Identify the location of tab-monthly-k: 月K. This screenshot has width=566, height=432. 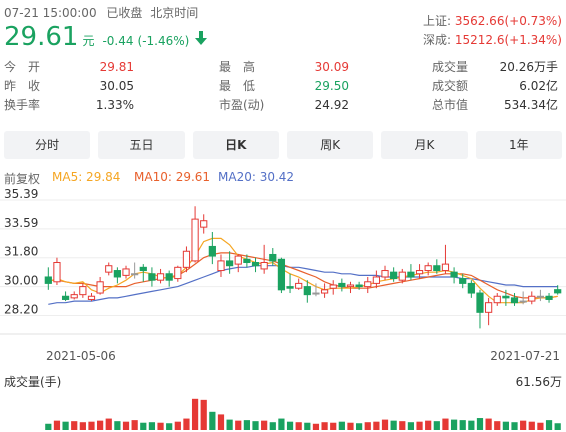
(424, 145).